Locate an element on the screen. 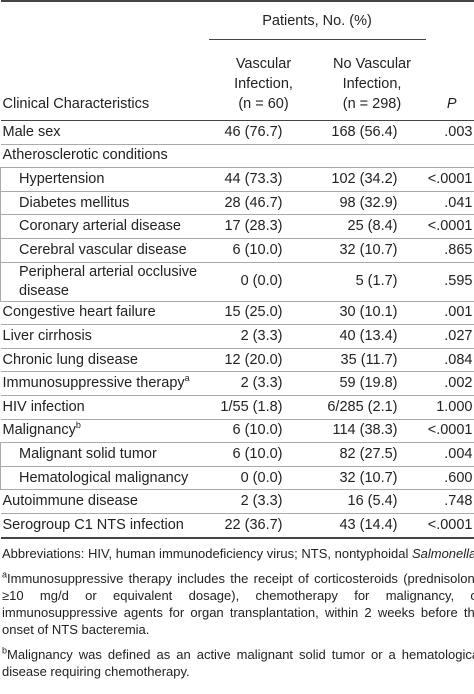 This screenshot has height=694, width=474. row-label: Malignant solid tumor is located at coordinates (104, 454).